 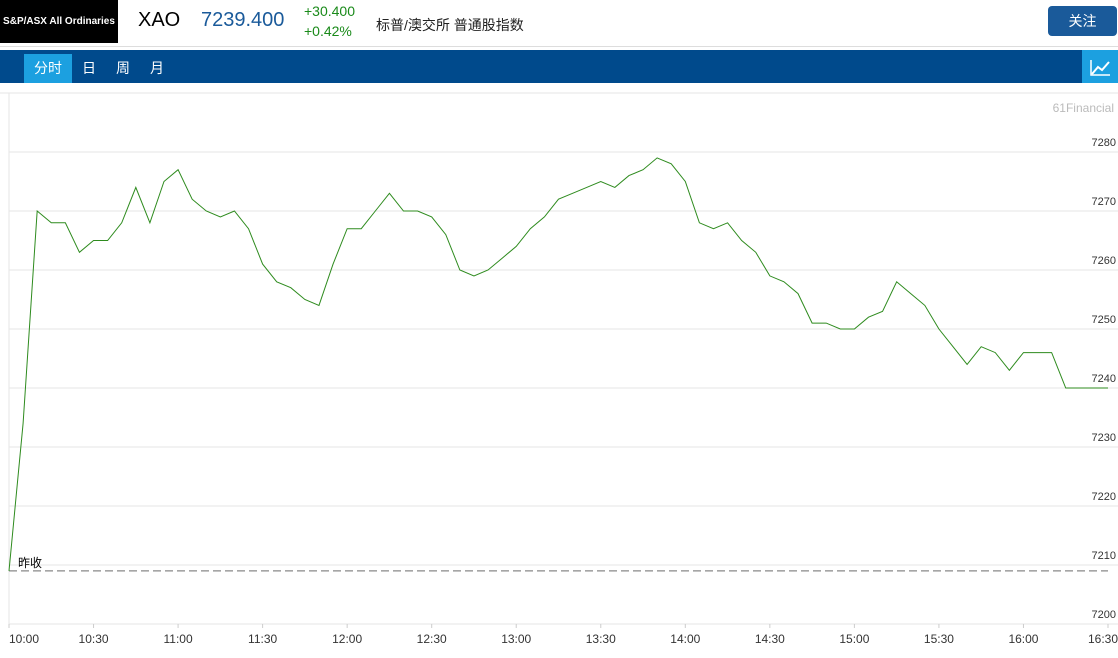 I want to click on change-pct: +0.42%, so click(x=328, y=31).